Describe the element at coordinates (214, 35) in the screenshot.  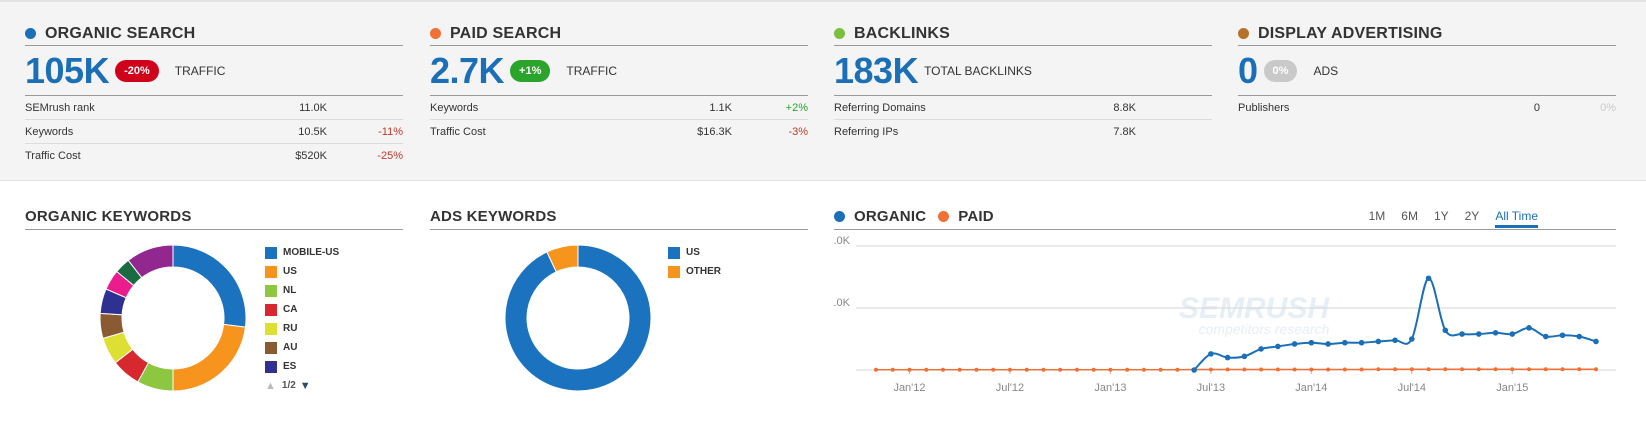
I see `organic-search-header: ORGANIC SEARCH` at that location.